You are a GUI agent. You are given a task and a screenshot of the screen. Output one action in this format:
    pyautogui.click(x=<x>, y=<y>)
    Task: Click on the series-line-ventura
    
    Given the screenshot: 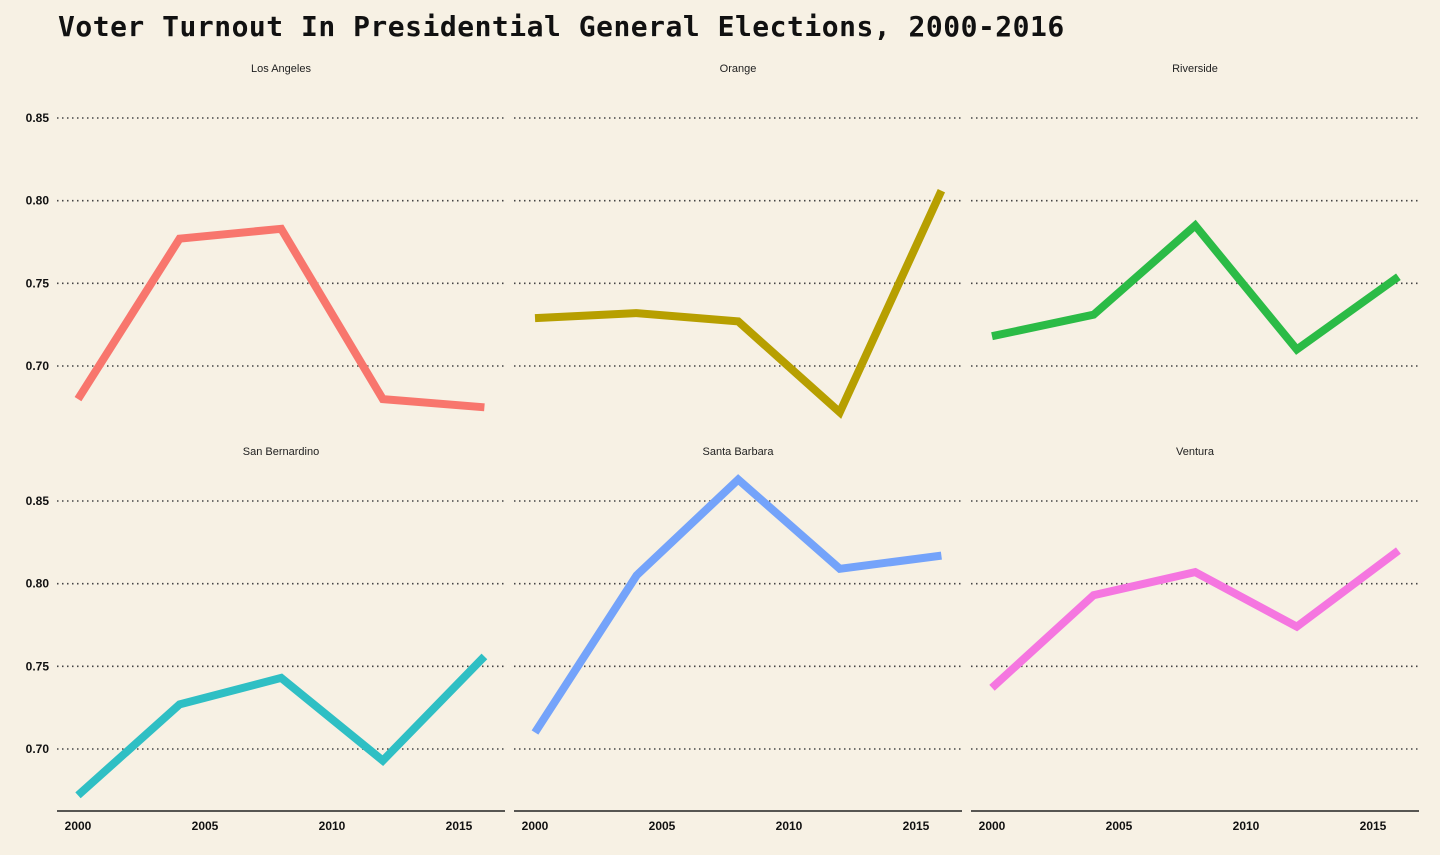 What is the action you would take?
    pyautogui.click(x=1195, y=619)
    